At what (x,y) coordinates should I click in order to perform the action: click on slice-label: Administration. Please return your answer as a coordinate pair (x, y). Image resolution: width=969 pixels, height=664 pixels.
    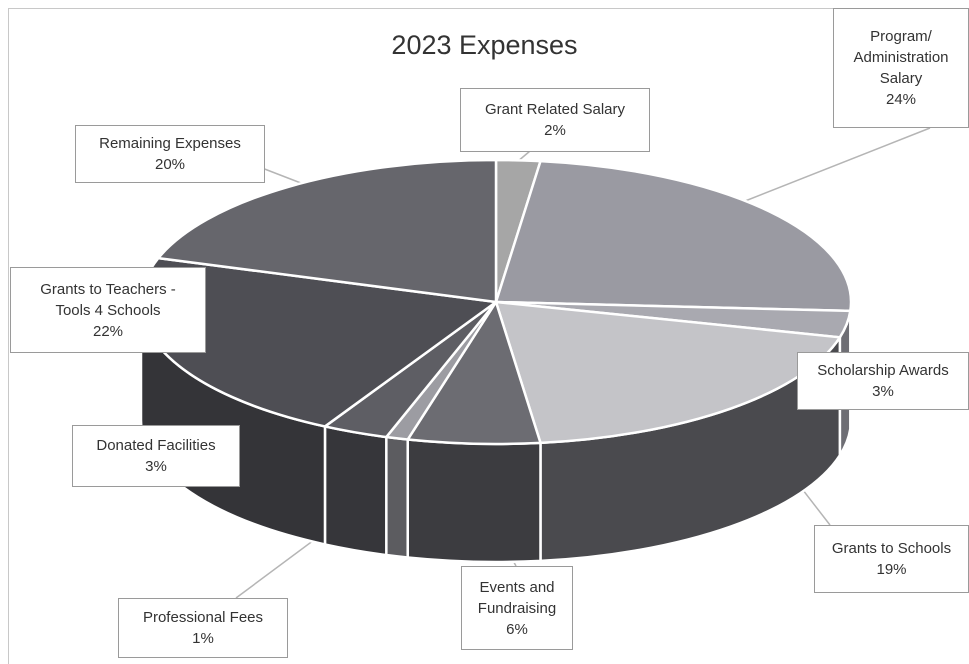
    Looking at the image, I should click on (901, 57).